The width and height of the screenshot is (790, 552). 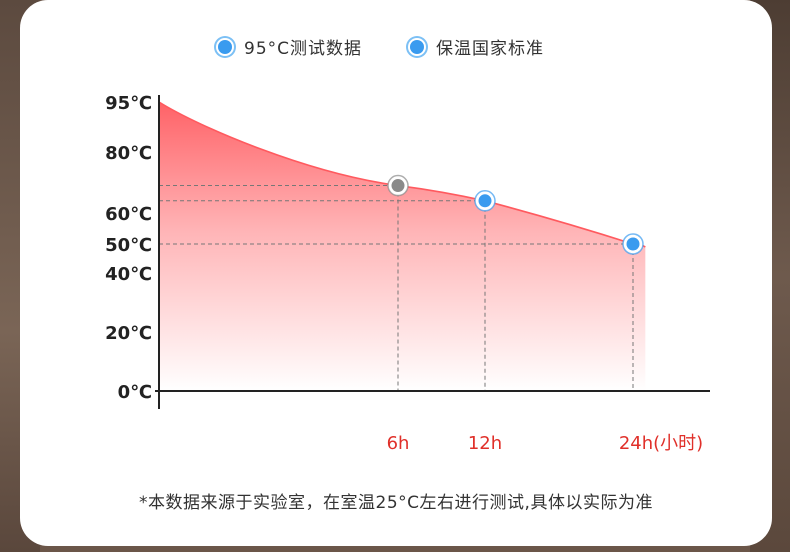 What do you see at coordinates (128, 245) in the screenshot?
I see `y-tick-label: 50℃` at bounding box center [128, 245].